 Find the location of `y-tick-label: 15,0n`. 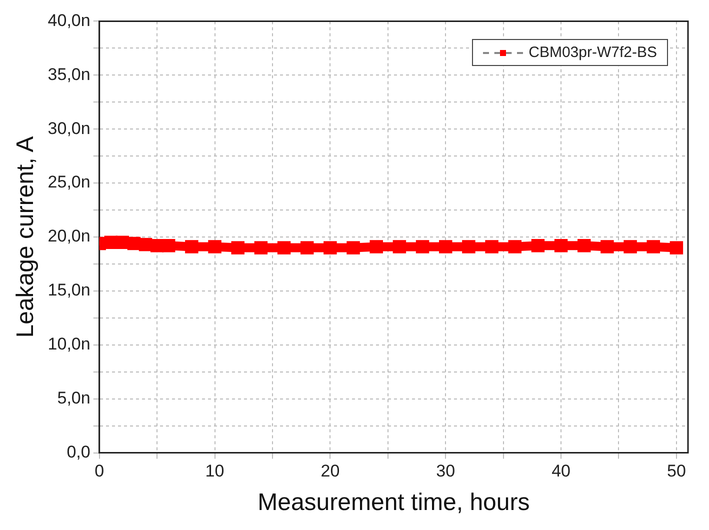

y-tick-label: 15,0n is located at coordinates (69, 290).